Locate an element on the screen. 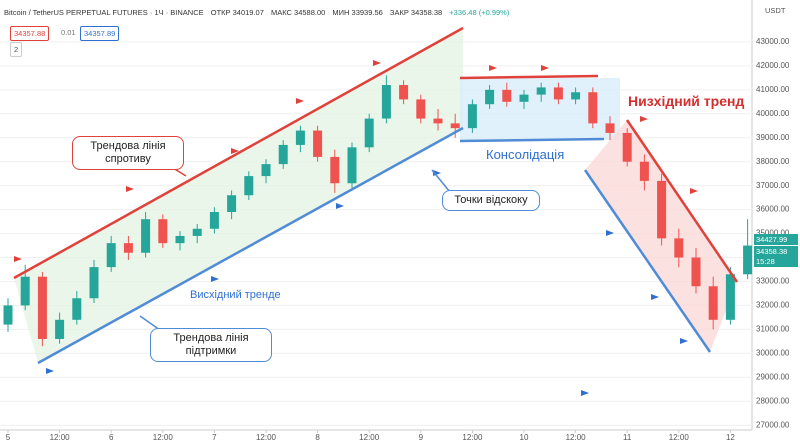  x-tick-label: 5 is located at coordinates (8, 437).